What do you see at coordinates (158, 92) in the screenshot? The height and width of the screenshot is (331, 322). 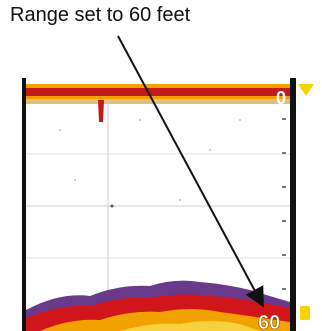 I see `surface-clutter-core` at bounding box center [158, 92].